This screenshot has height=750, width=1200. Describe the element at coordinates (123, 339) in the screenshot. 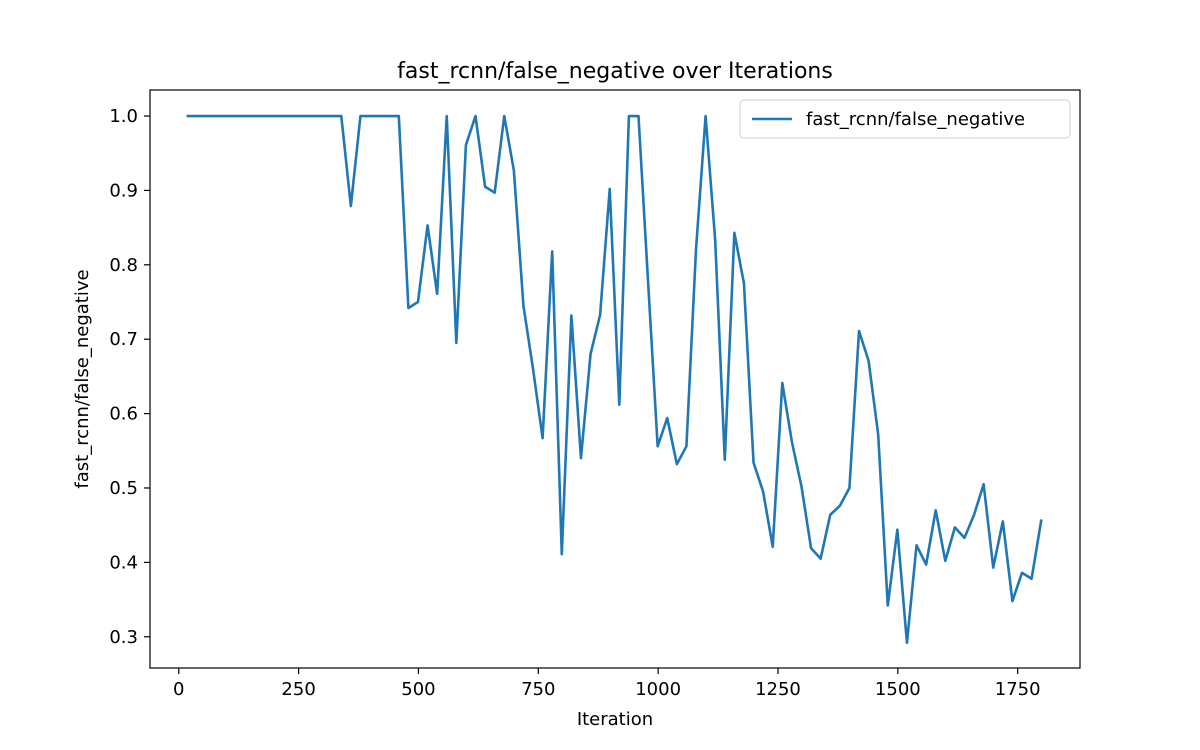

I see `y-tick-label: 0.7` at that location.